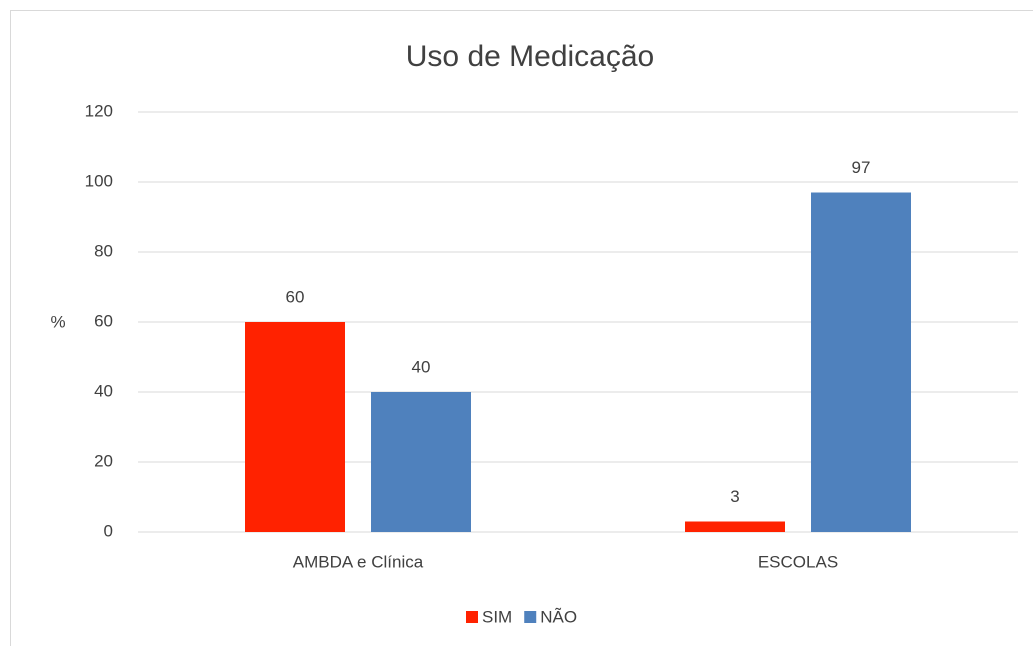 Image resolution: width=1033 pixels, height=646 pixels. What do you see at coordinates (103, 250) in the screenshot?
I see `y-tick-label: 80` at bounding box center [103, 250].